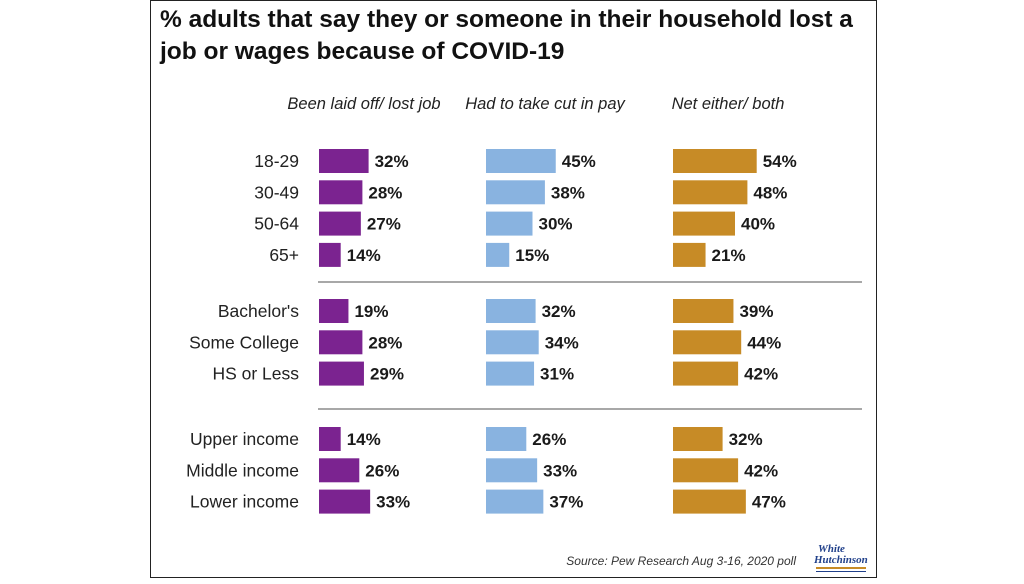 This screenshot has height=584, width=1024. What do you see at coordinates (242, 470) in the screenshot?
I see `category-label: Middle income` at bounding box center [242, 470].